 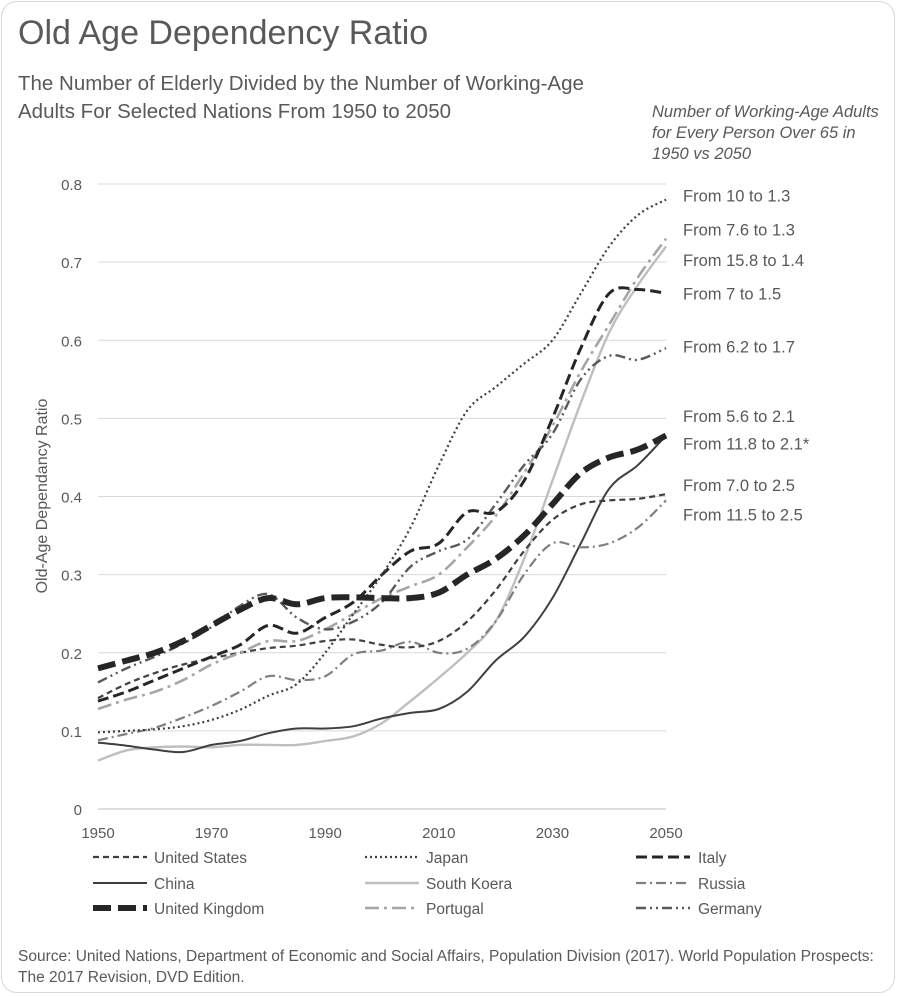 I want to click on annotation-label: From 11.5 to 2.5, so click(x=743, y=515).